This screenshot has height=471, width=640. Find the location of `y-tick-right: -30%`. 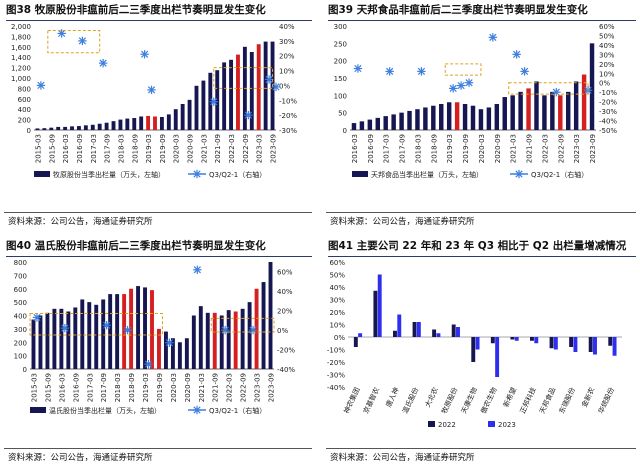

y-tick-right: -30% is located at coordinates (288, 131).